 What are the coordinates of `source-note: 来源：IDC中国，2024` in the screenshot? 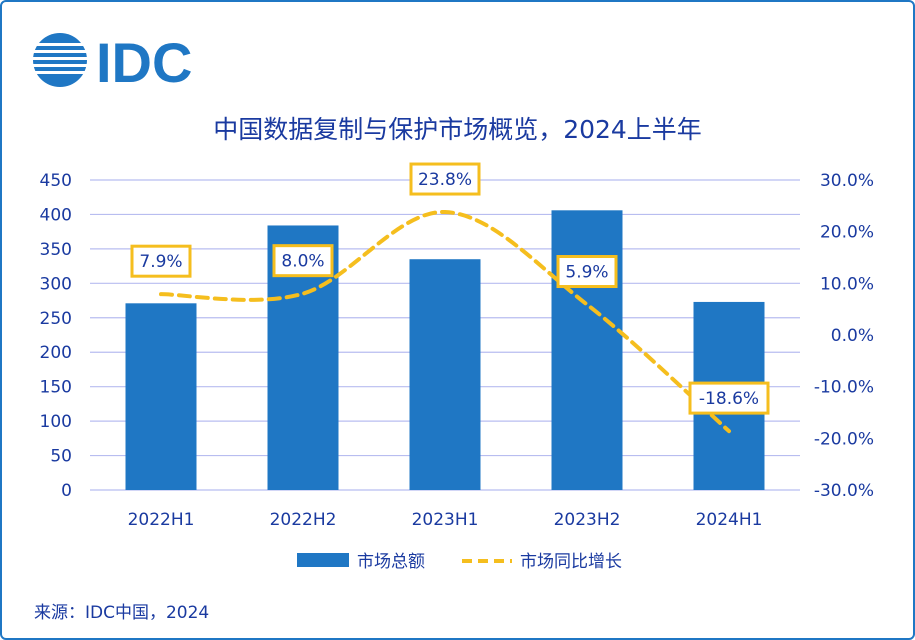 It's located at (122, 613).